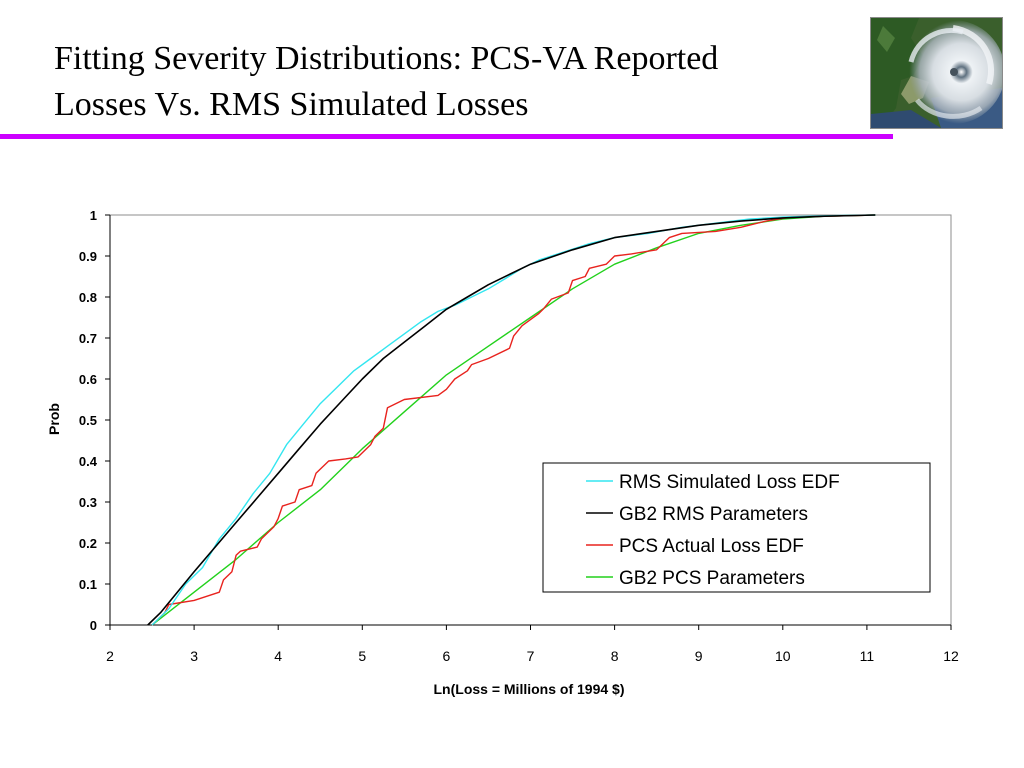  What do you see at coordinates (699, 656) in the screenshot?
I see `x-tick-label: 9` at bounding box center [699, 656].